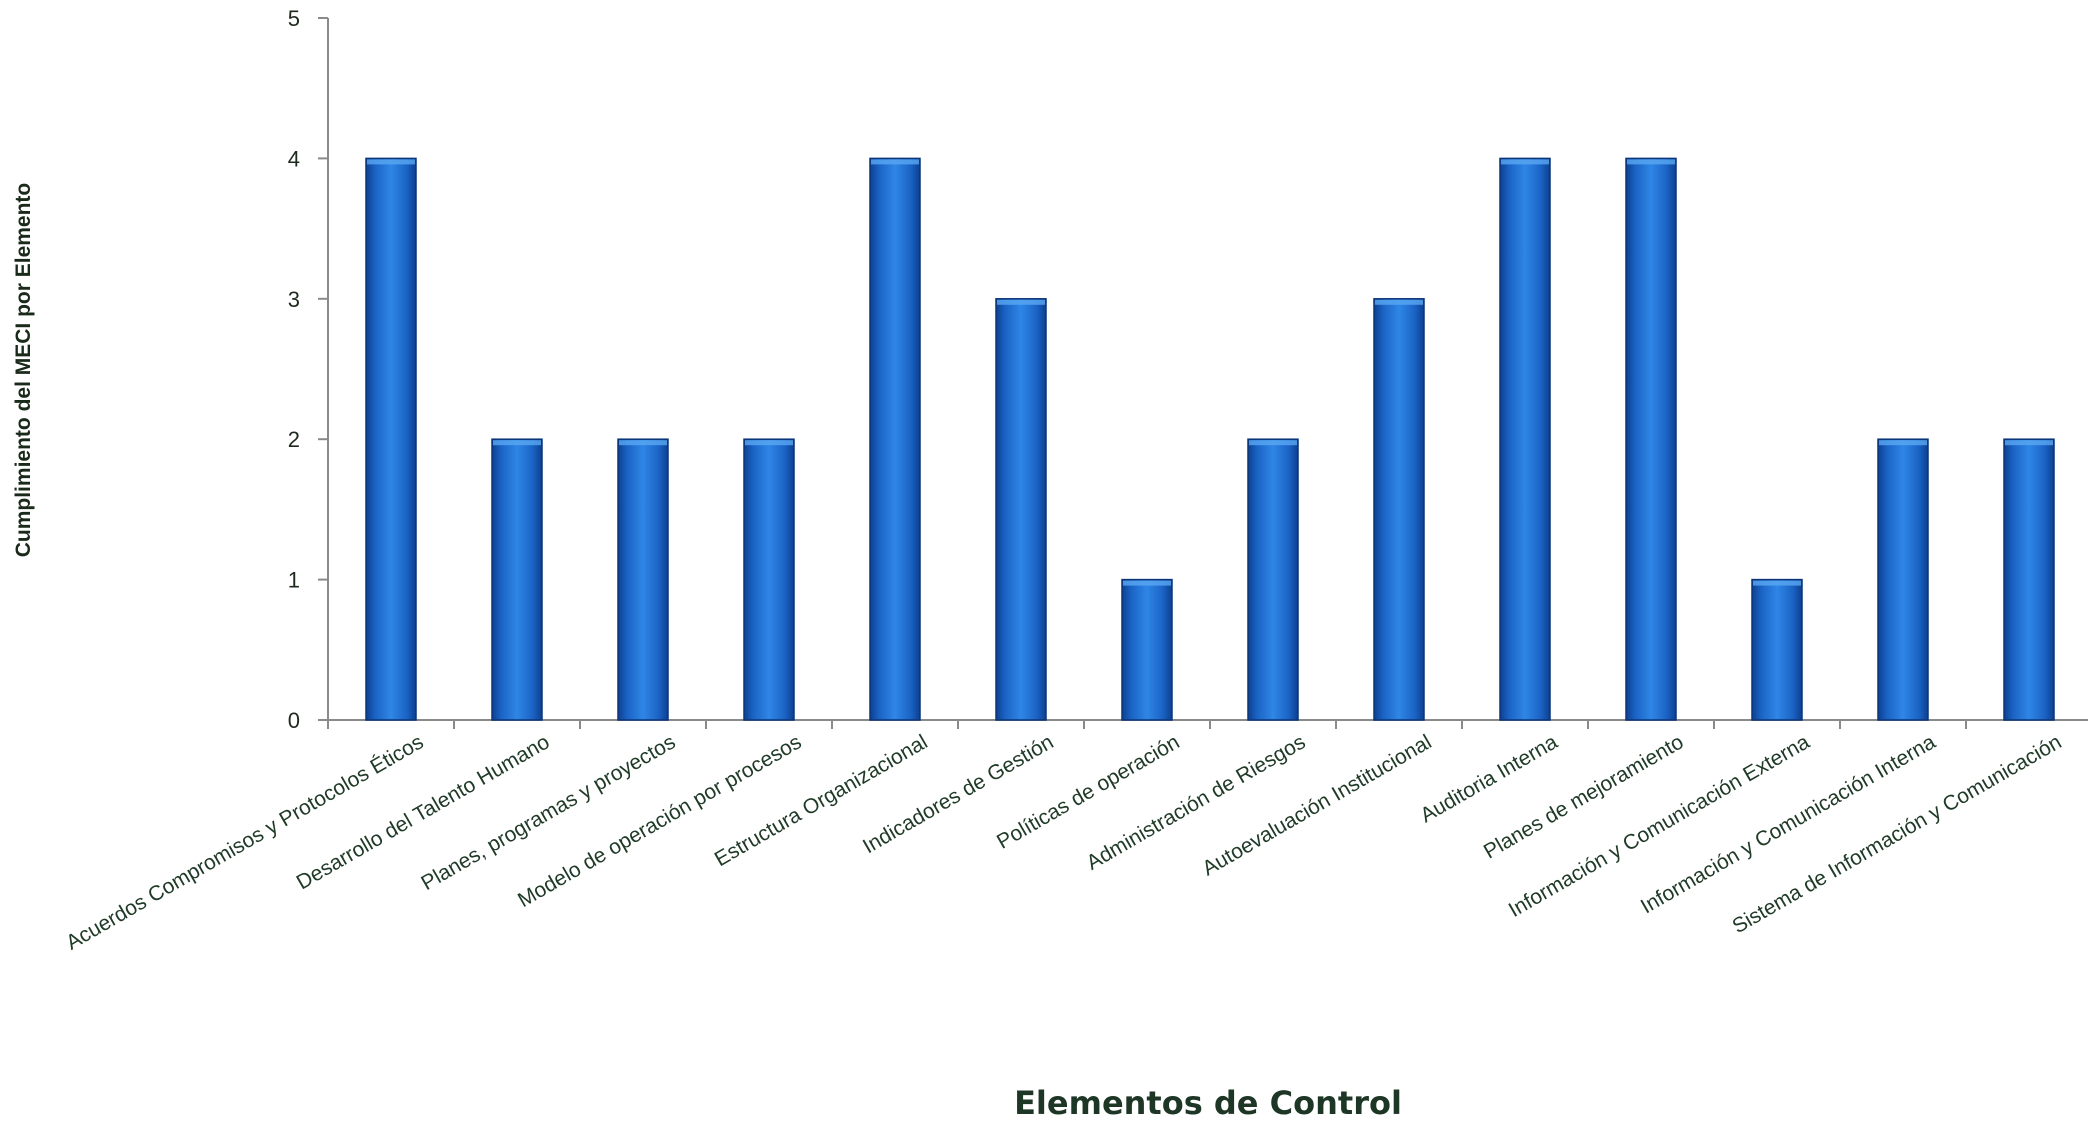 The height and width of the screenshot is (1121, 2088). Describe the element at coordinates (1317, 805) in the screenshot. I see `category-label: Autoevaluación Institucional` at that location.